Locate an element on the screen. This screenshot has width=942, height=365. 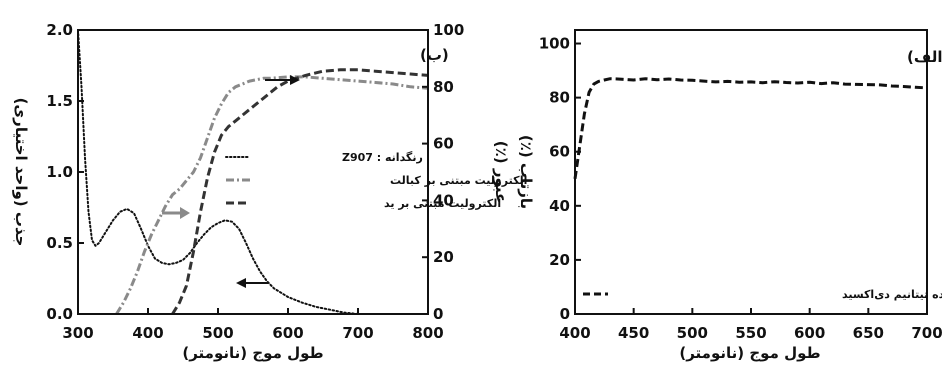
left-x-ticks: 300 400 500 600 700 800 is located at coordinates (253, 325).